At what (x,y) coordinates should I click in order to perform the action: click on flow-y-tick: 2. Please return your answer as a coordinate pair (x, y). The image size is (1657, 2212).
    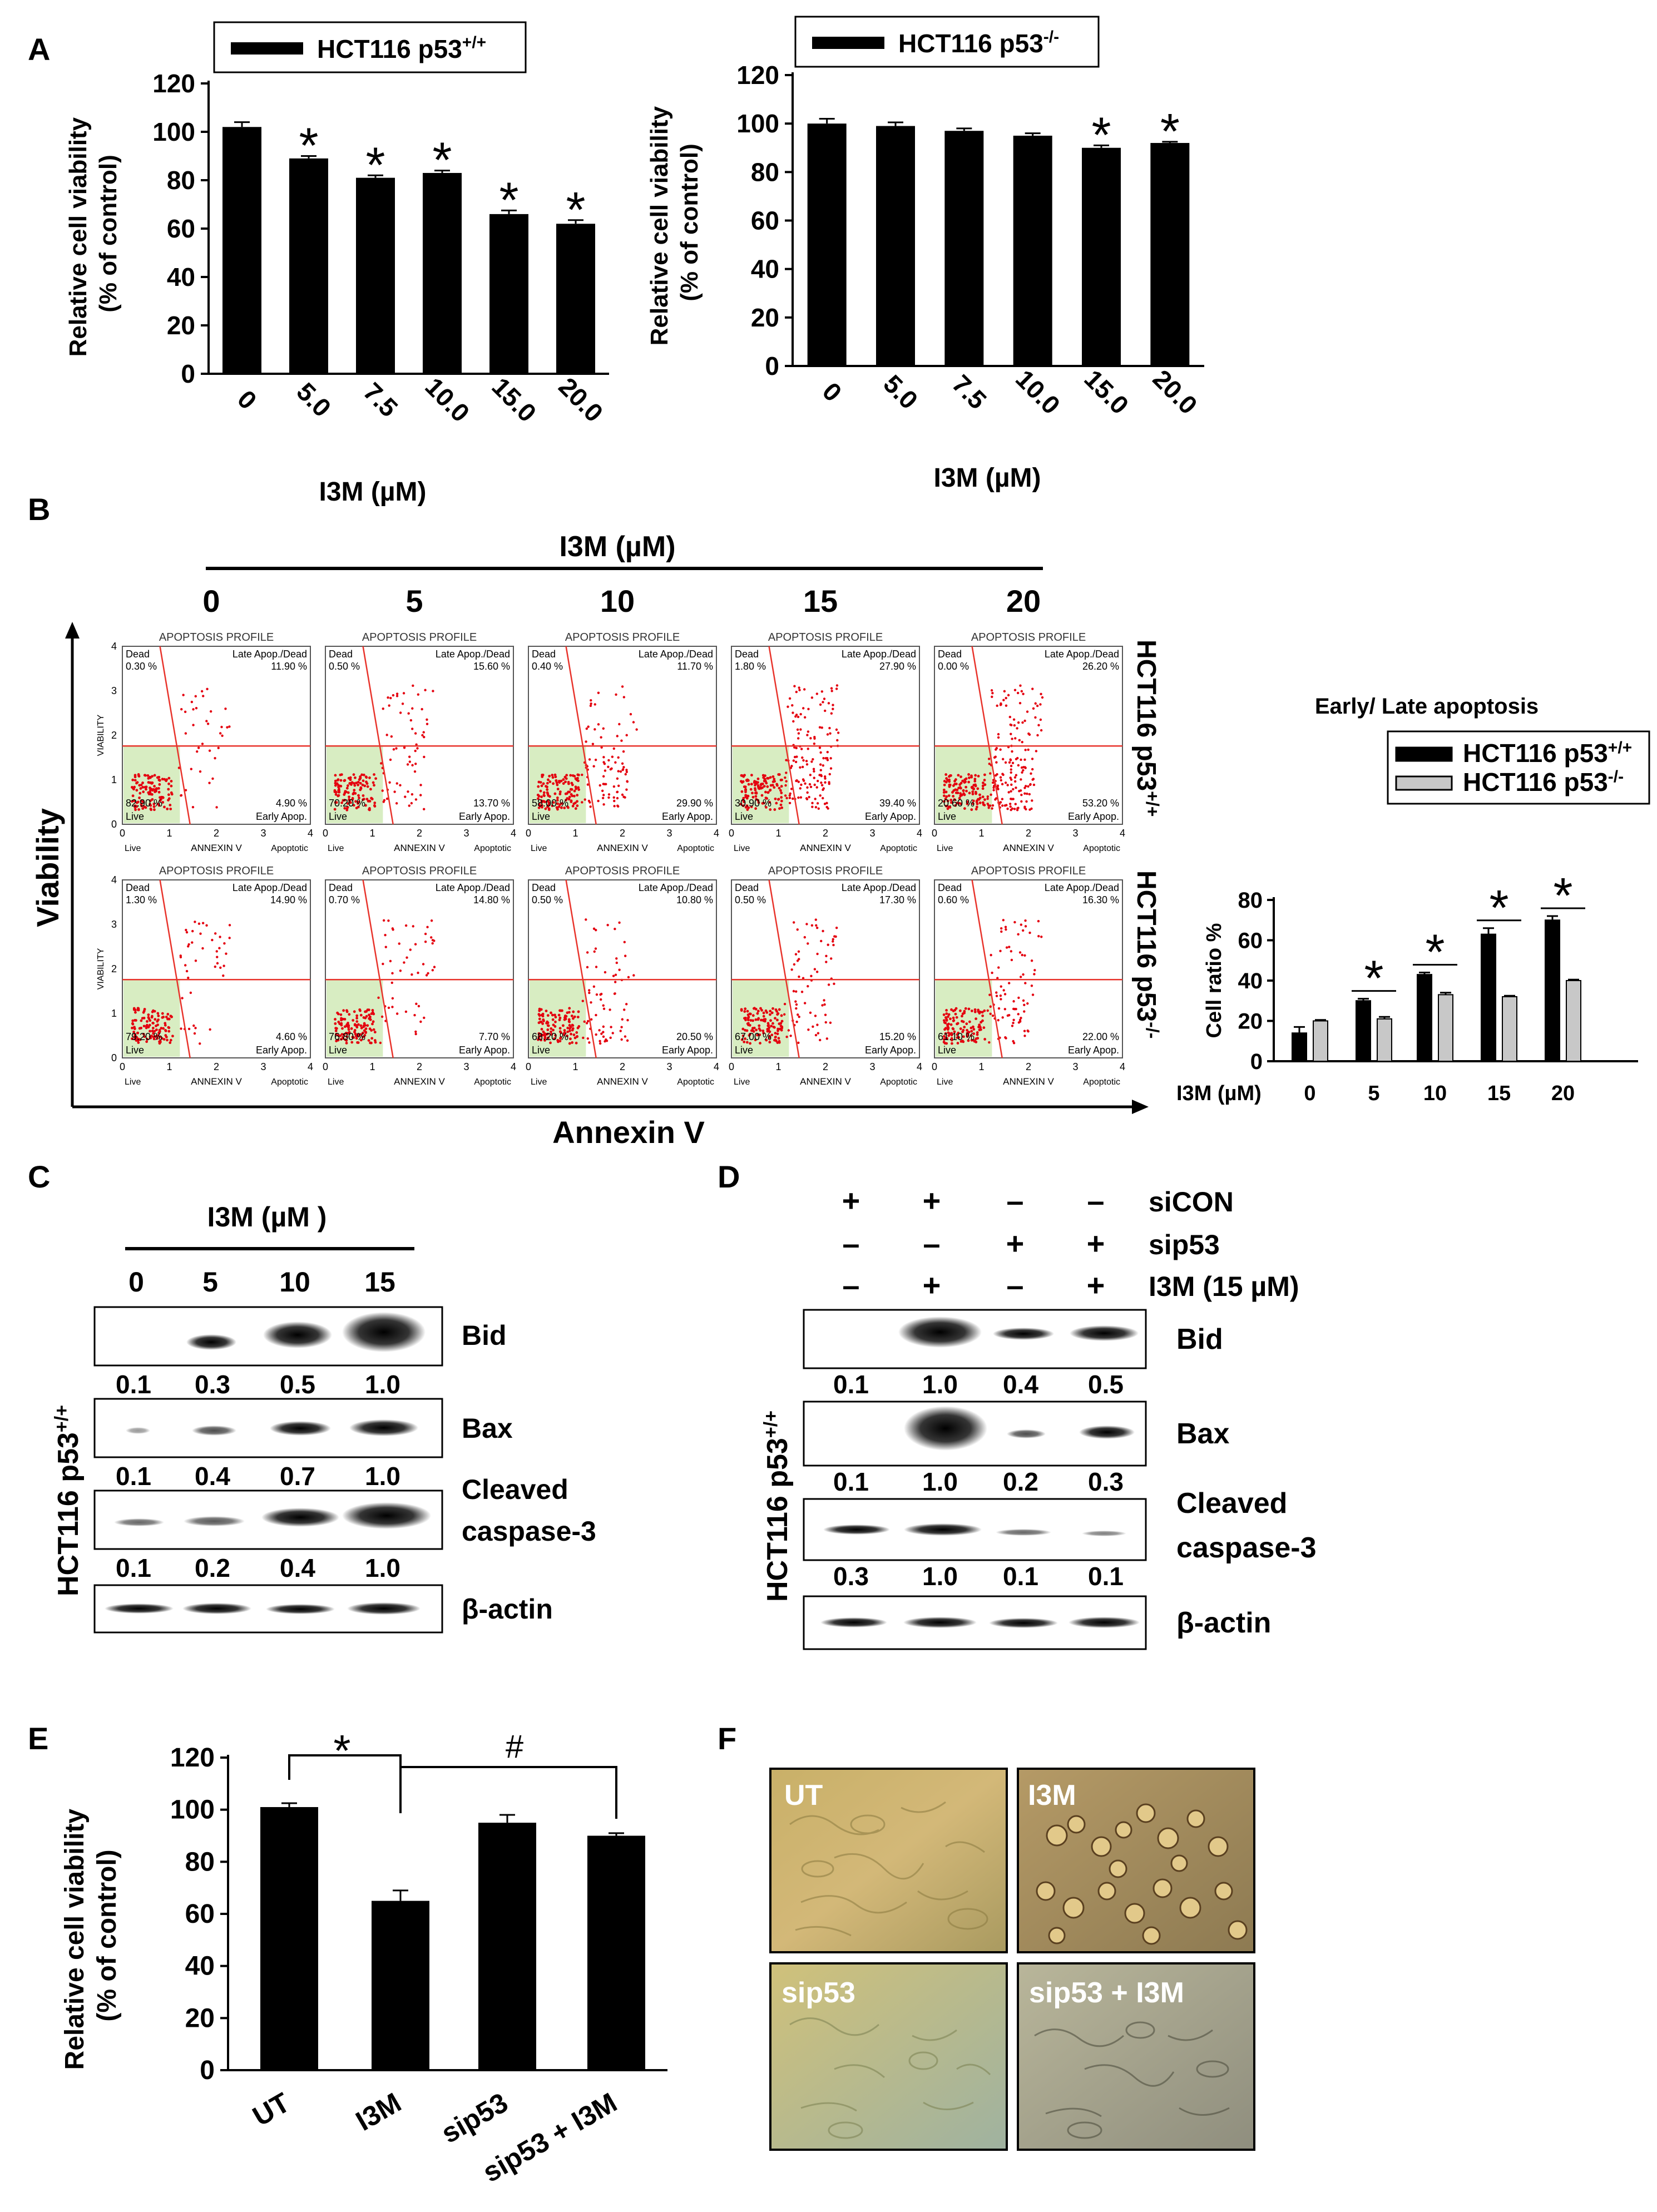
    Looking at the image, I should click on (114, 735).